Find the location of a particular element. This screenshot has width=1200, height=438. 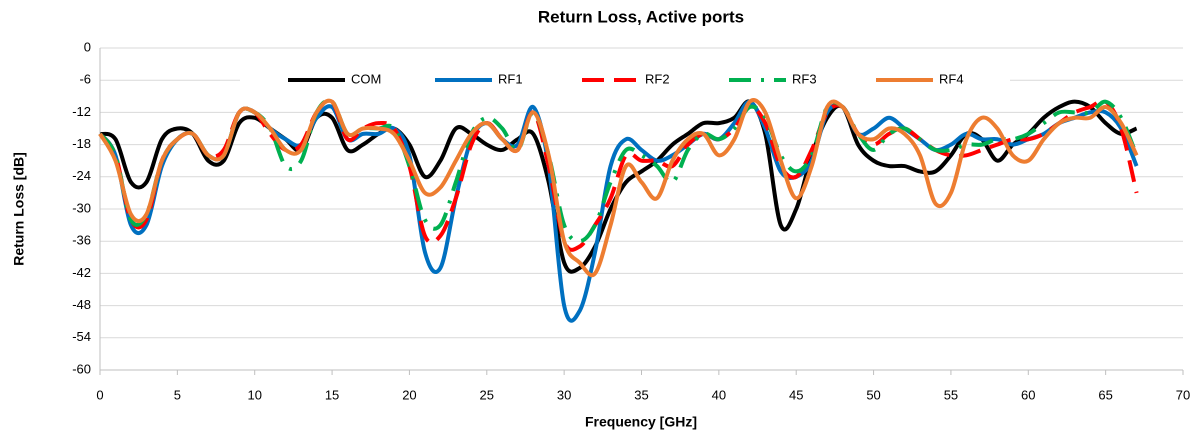

x-tick-label: 30 is located at coordinates (564, 394).